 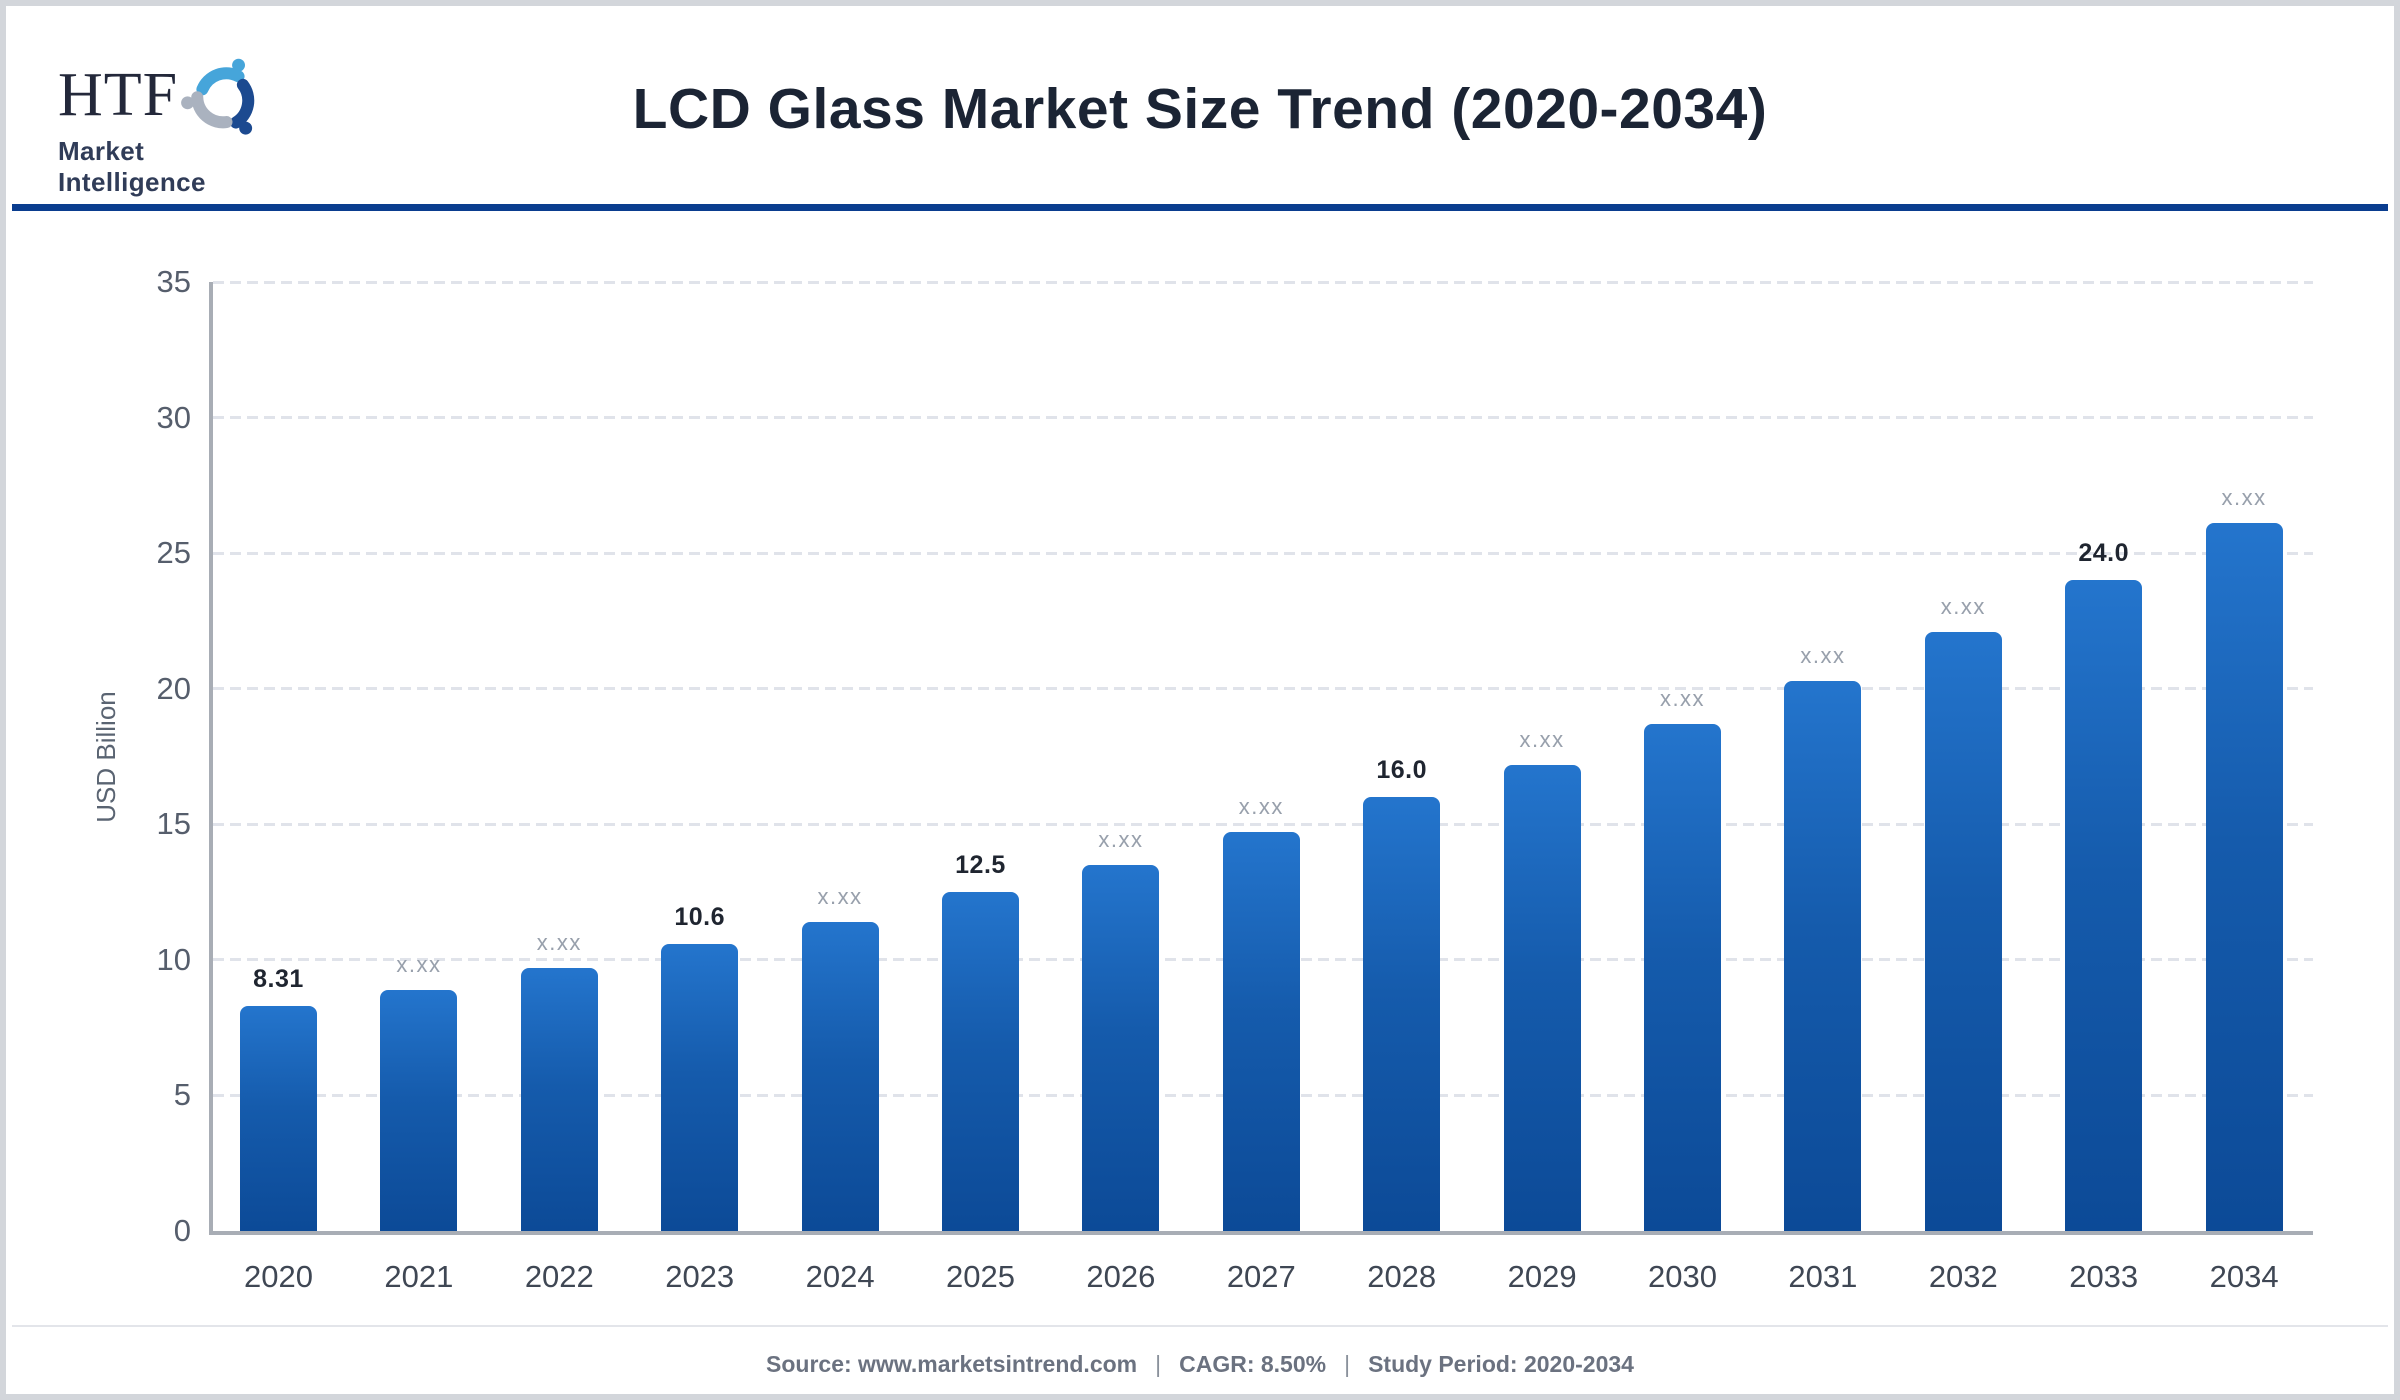 What do you see at coordinates (419, 1110) in the screenshot?
I see `bar-2021` at bounding box center [419, 1110].